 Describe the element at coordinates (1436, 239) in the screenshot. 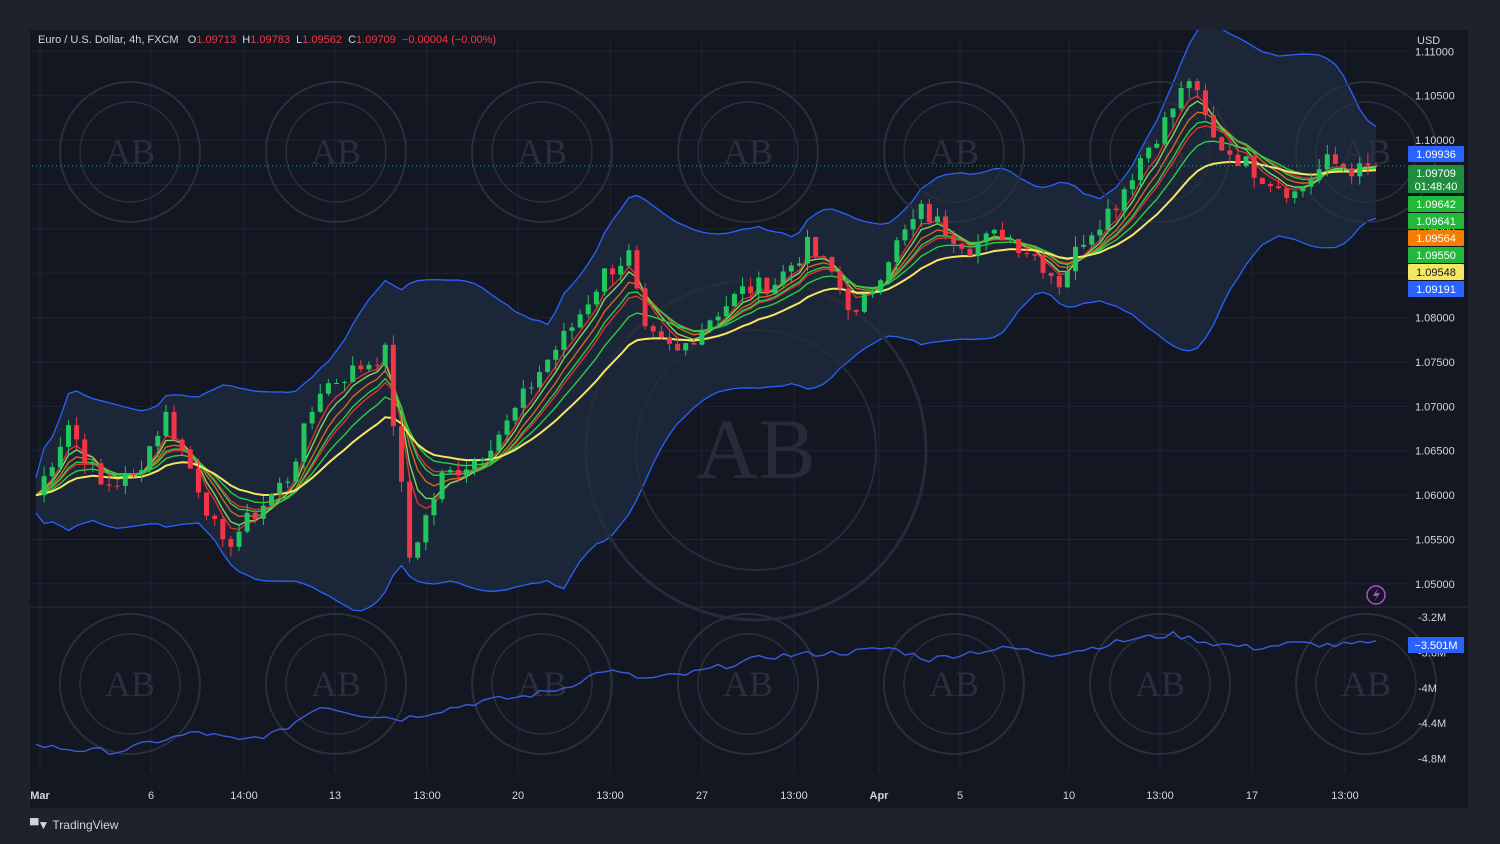

I see `price-tag-value: 1.09564` at that location.